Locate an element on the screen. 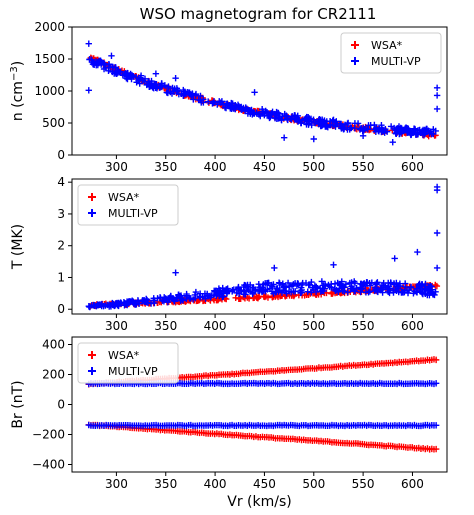  y-tick-label: 2000 is located at coordinates (49, 27).